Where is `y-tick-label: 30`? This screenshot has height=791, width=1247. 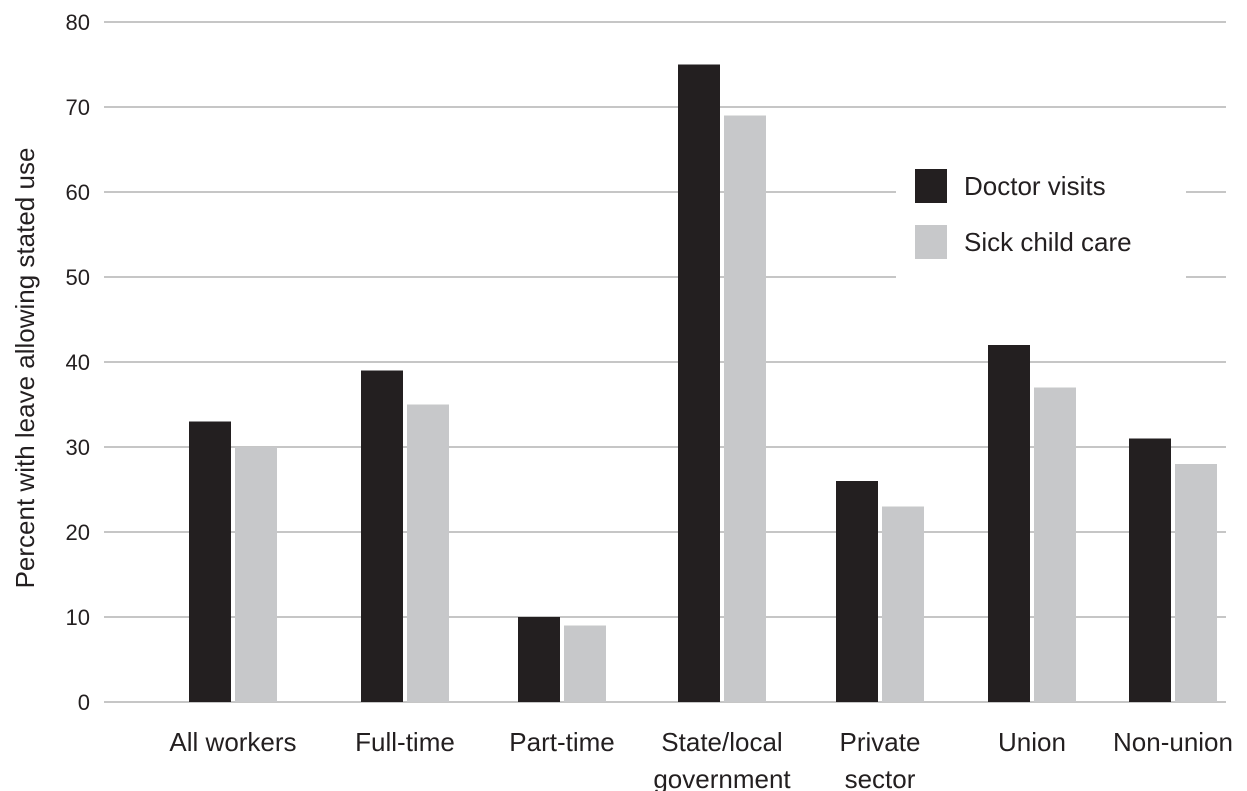 y-tick-label: 30 is located at coordinates (78, 447).